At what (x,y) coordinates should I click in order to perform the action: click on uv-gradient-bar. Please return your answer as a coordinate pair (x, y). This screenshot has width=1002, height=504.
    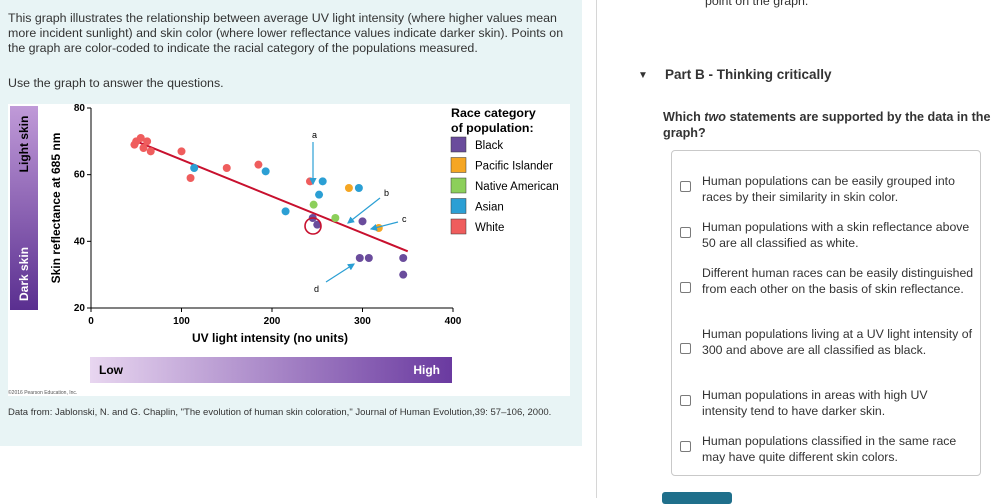
    Looking at the image, I should click on (271, 370).